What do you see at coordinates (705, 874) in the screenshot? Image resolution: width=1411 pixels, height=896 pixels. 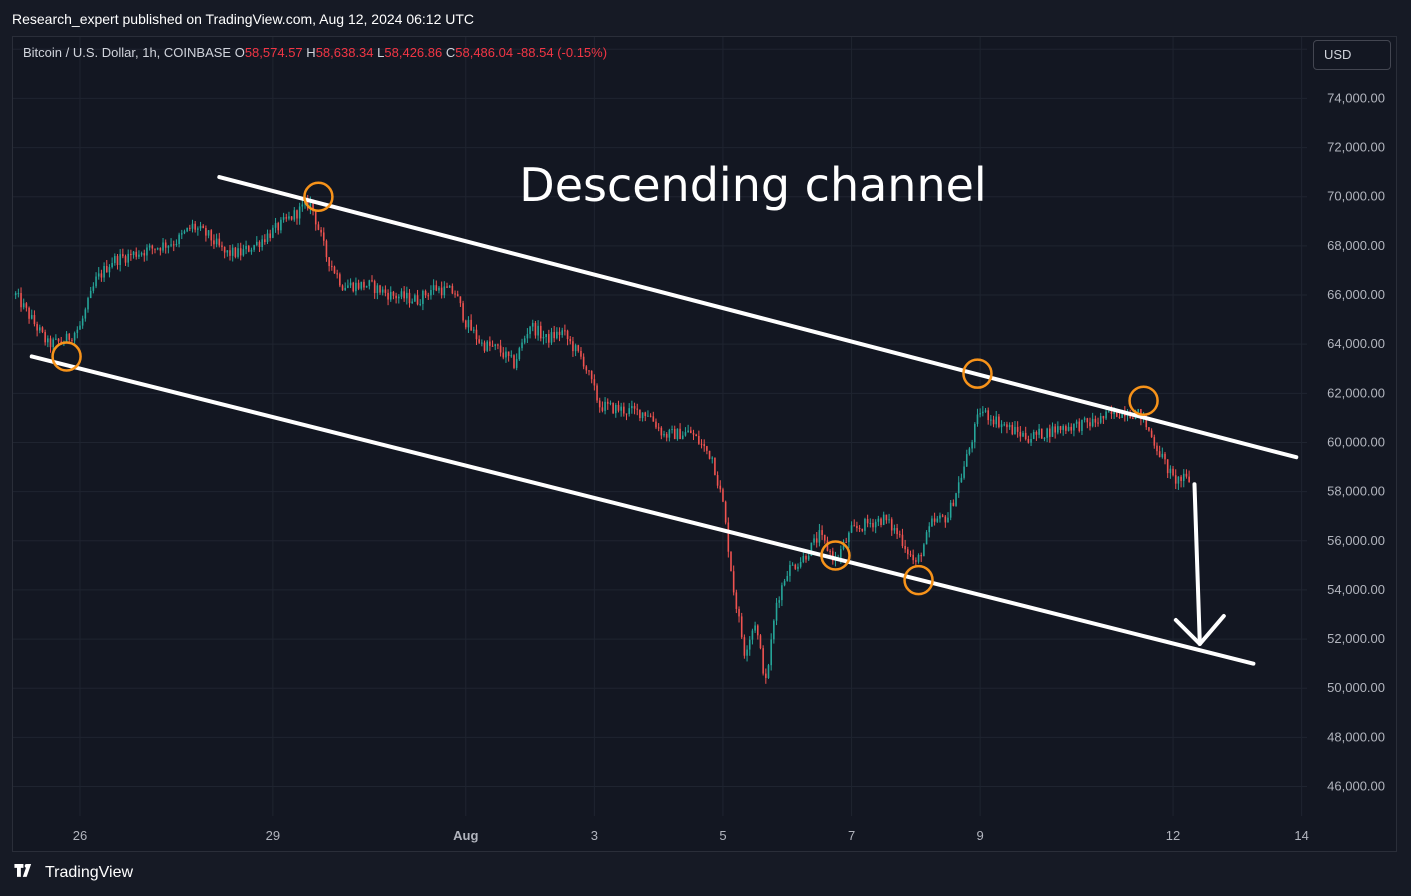 I see `footer-bar` at bounding box center [705, 874].